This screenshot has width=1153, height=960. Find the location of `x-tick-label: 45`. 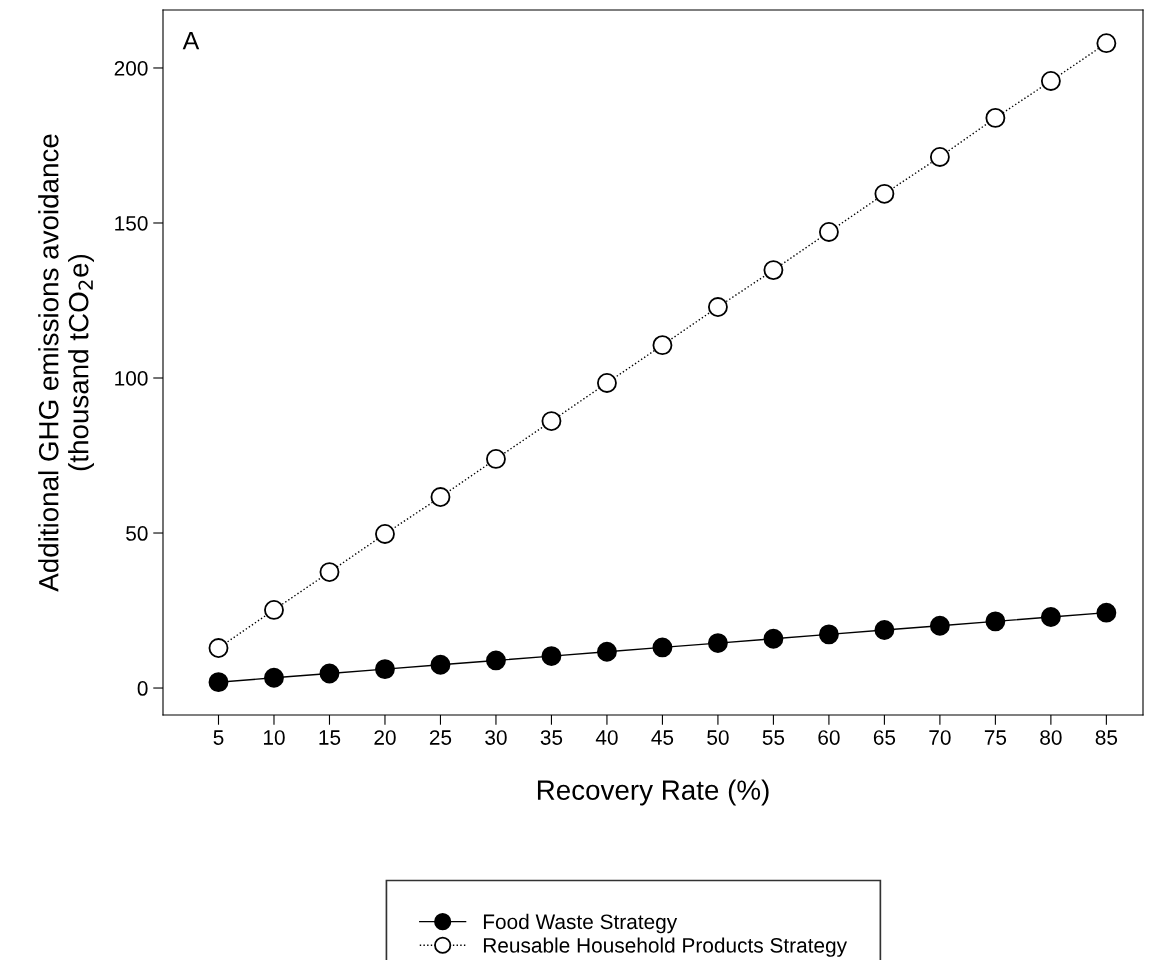

x-tick-label: 45 is located at coordinates (662, 737).